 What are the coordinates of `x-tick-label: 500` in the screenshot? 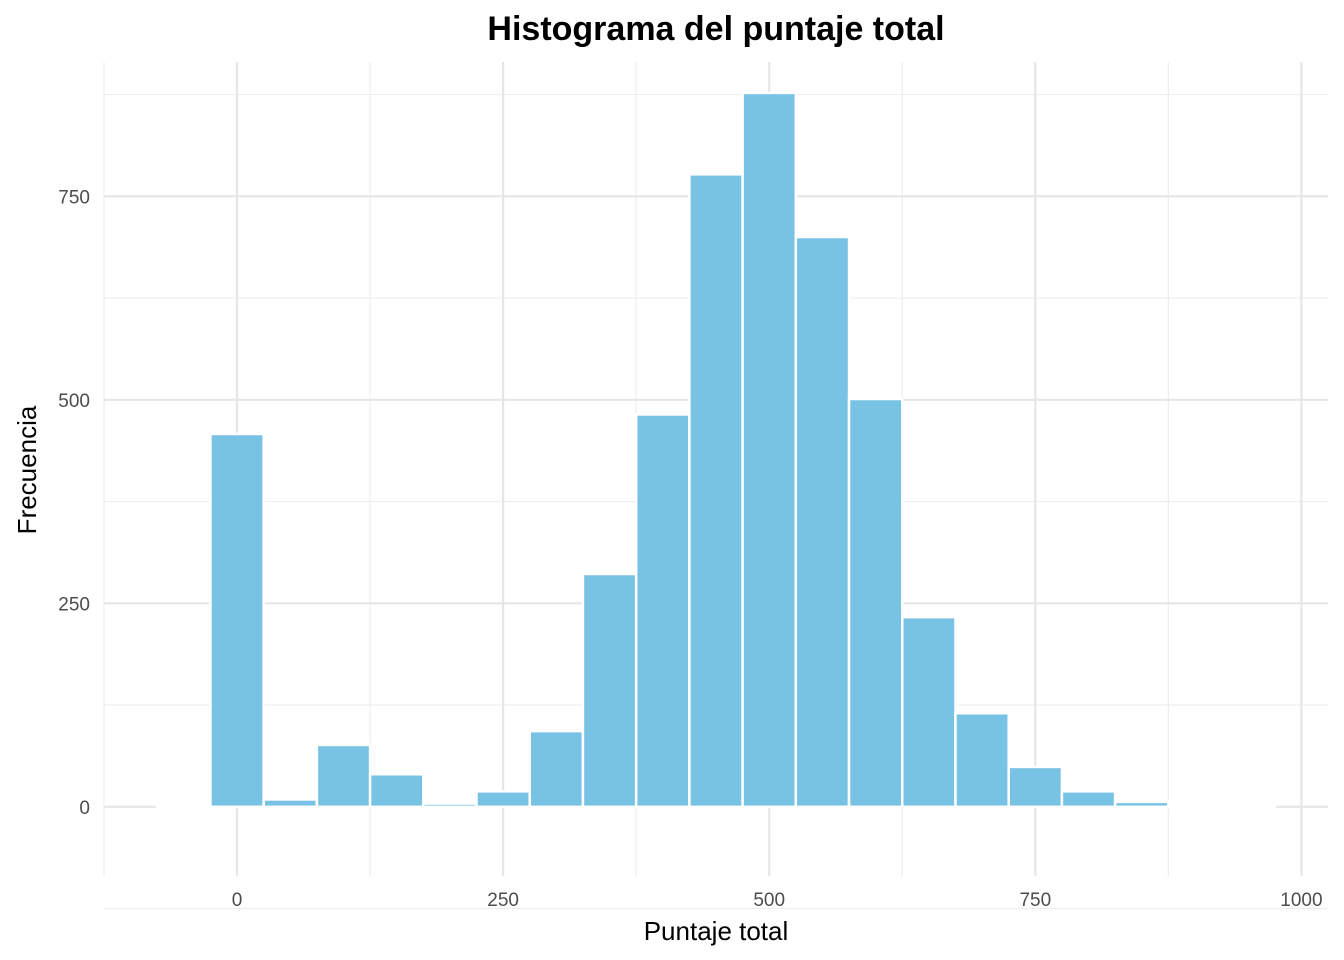 It's located at (769, 900).